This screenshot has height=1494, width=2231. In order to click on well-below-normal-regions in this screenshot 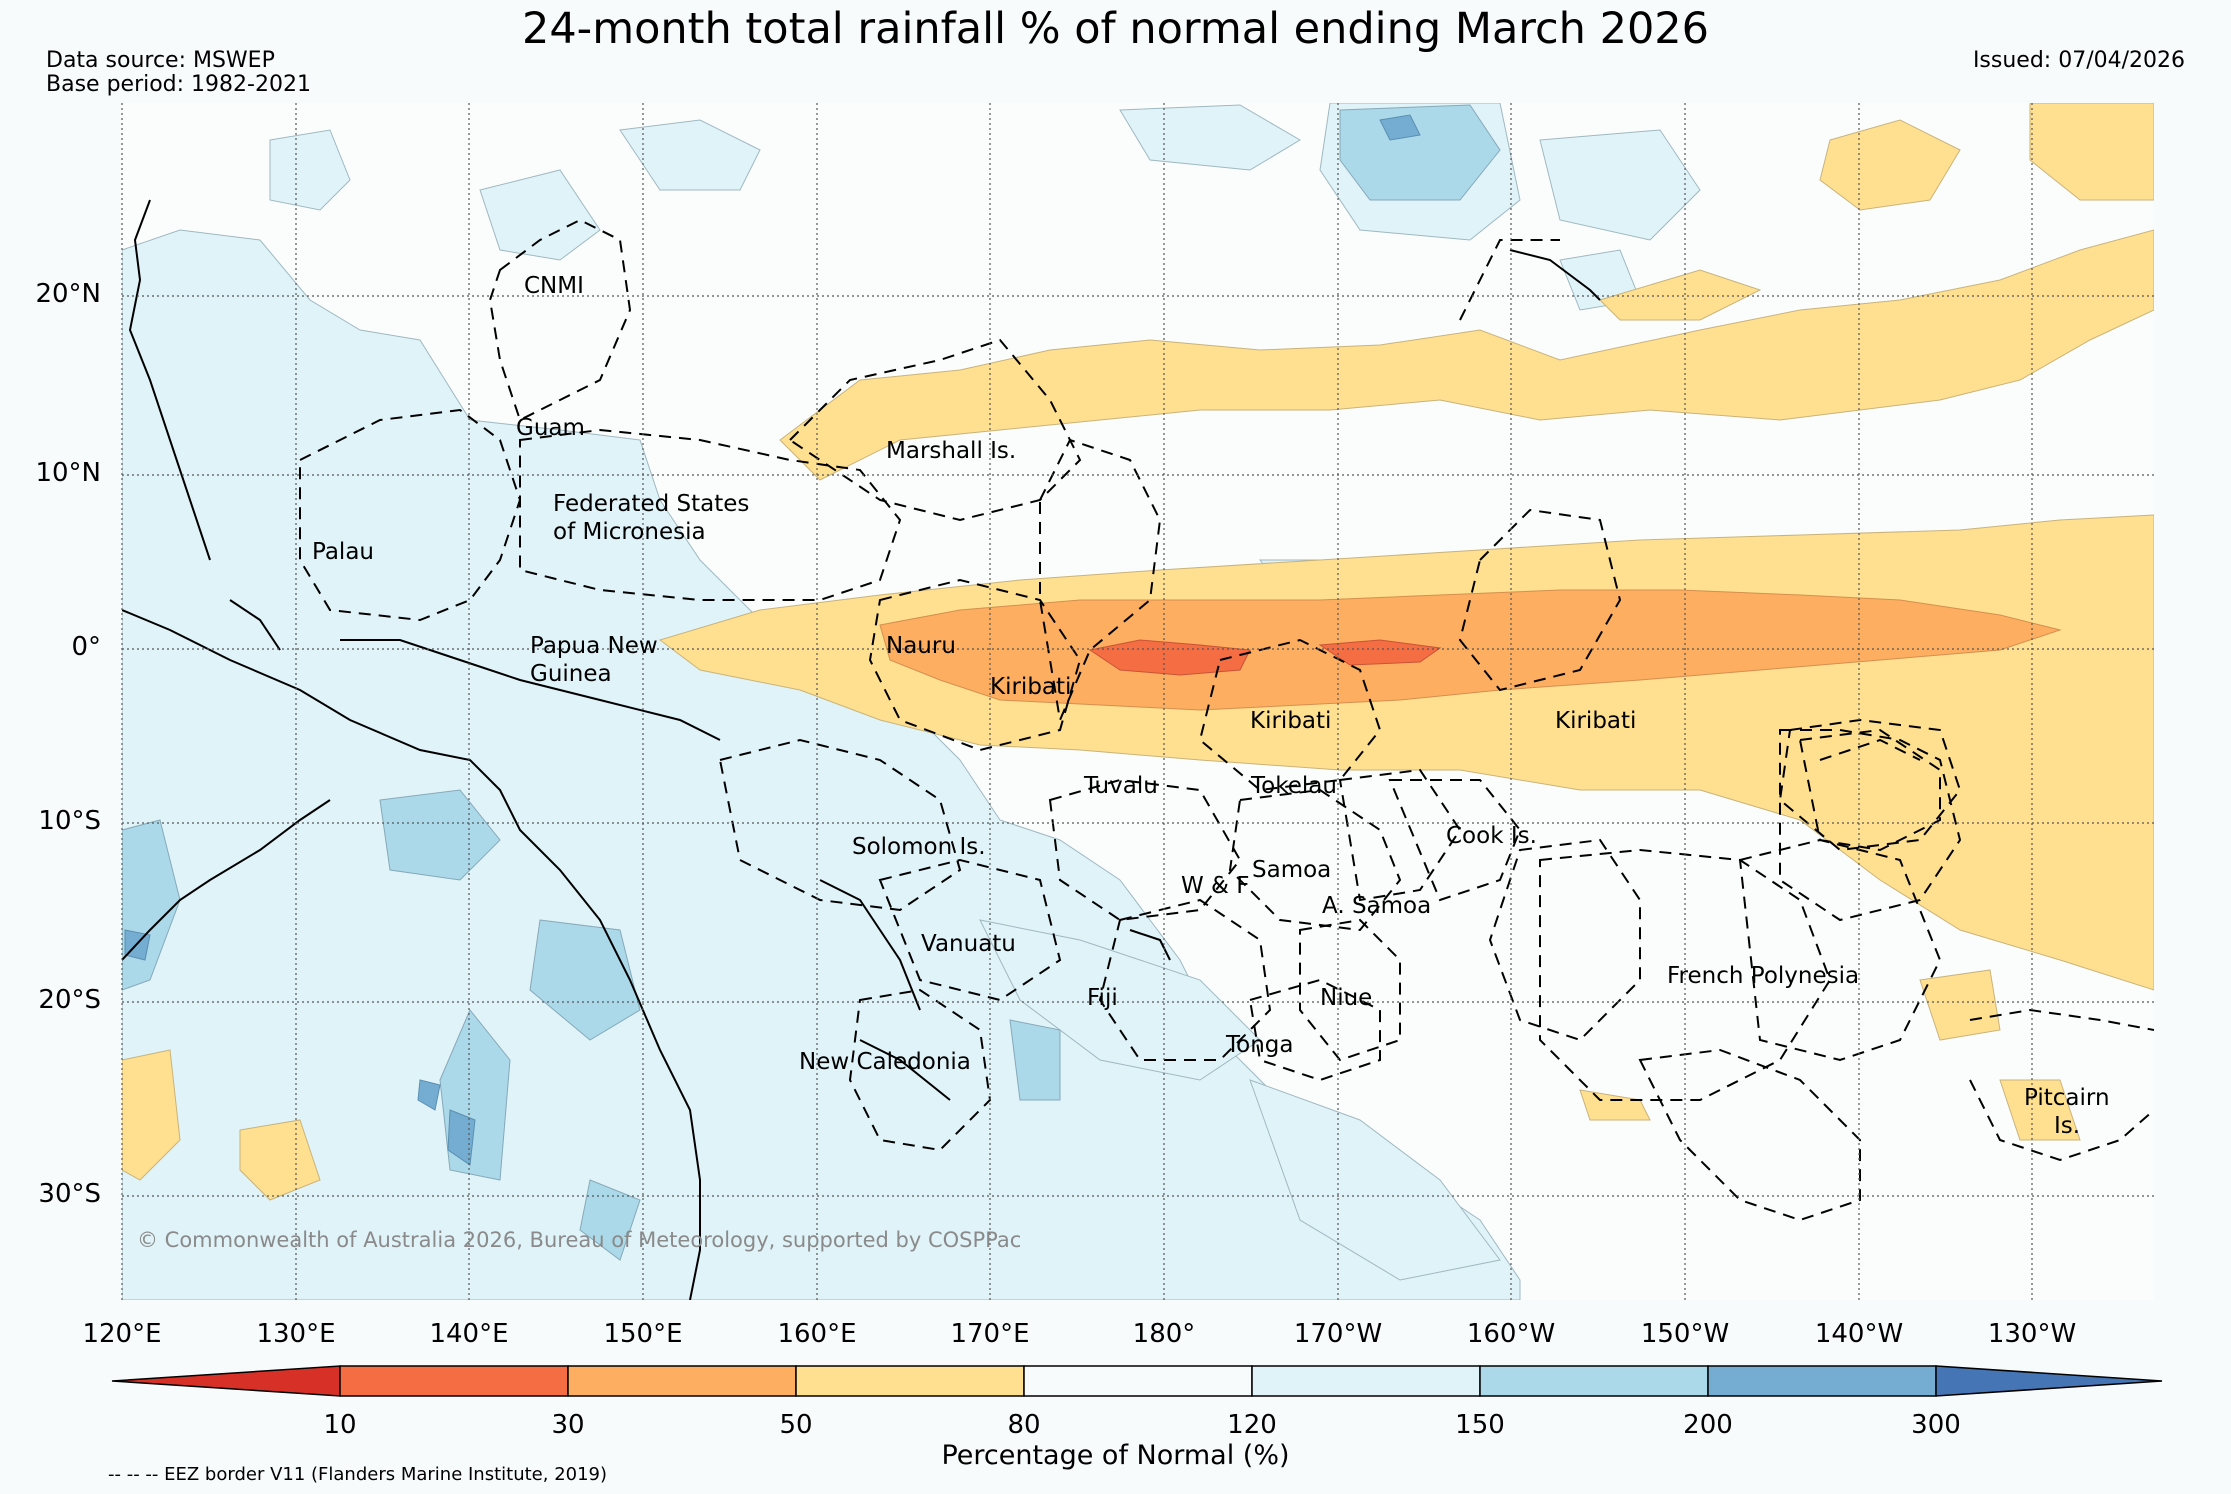, I will do `click(1470, 650)`.